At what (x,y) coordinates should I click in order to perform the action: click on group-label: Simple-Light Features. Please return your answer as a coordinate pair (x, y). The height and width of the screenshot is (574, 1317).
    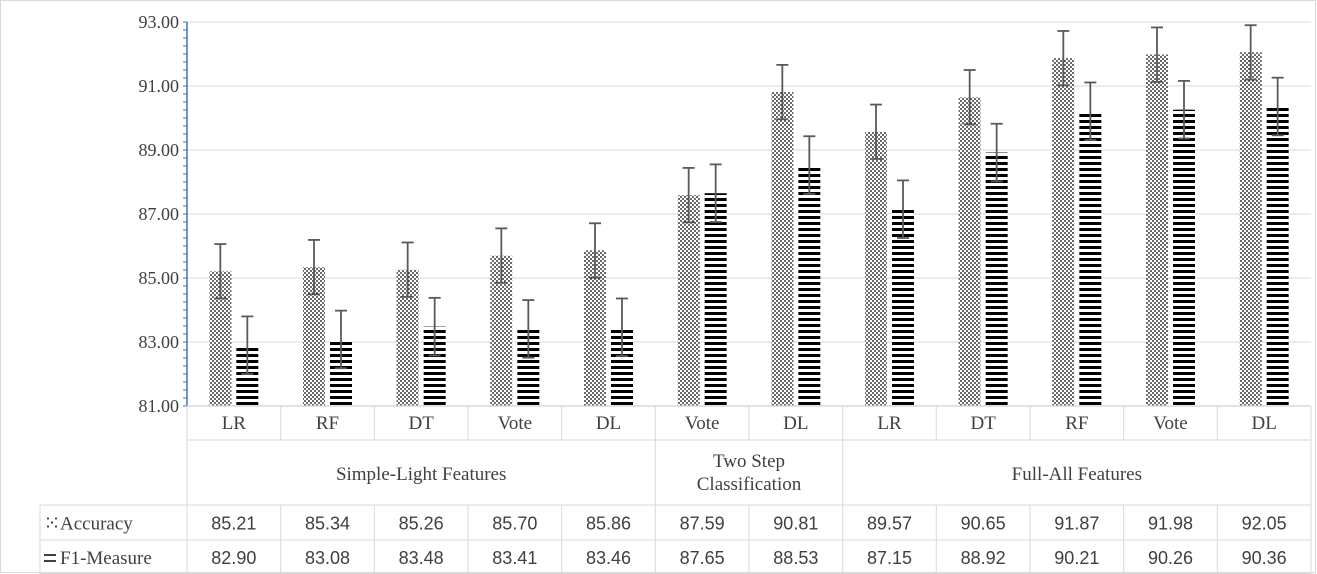
    Looking at the image, I should click on (421, 474).